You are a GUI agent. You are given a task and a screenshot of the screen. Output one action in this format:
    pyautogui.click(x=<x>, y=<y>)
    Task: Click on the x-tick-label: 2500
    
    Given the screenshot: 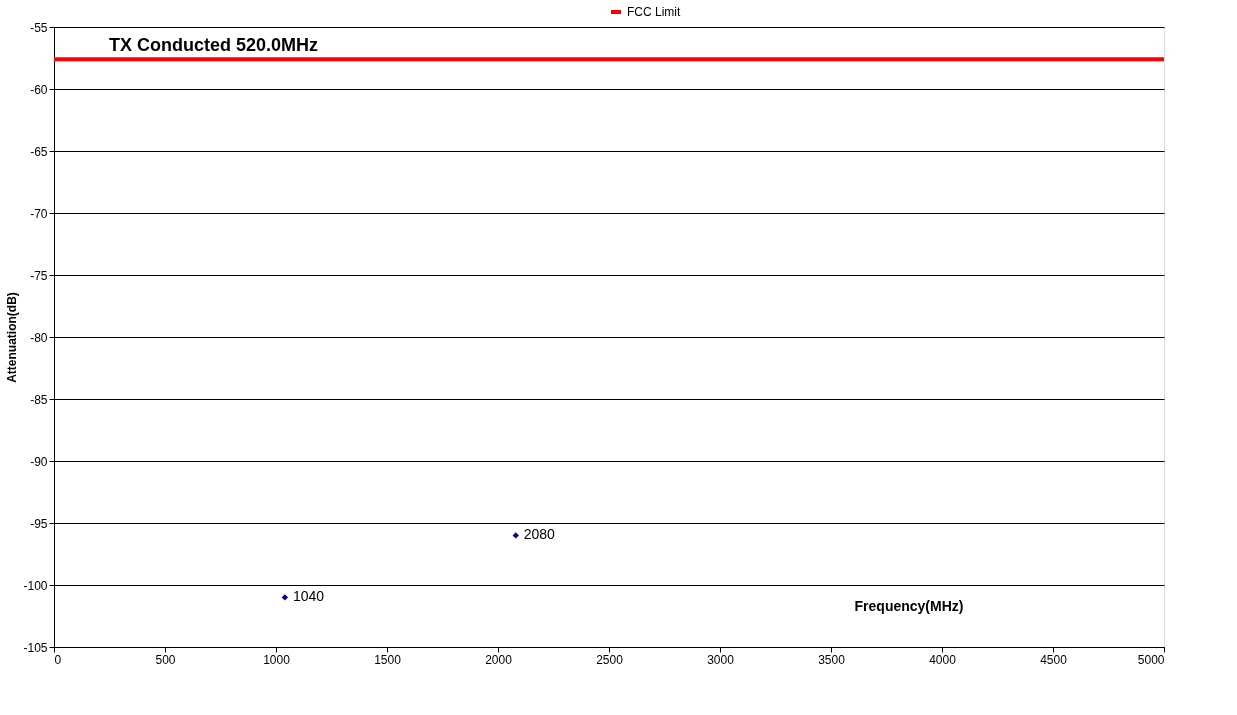 What is the action you would take?
    pyautogui.click(x=610, y=659)
    